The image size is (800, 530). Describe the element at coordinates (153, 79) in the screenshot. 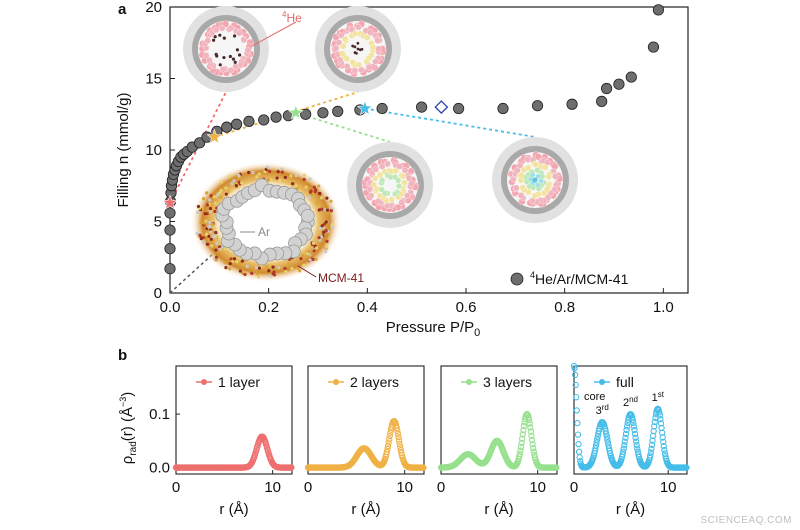

I see `y-tick-label: 15` at that location.